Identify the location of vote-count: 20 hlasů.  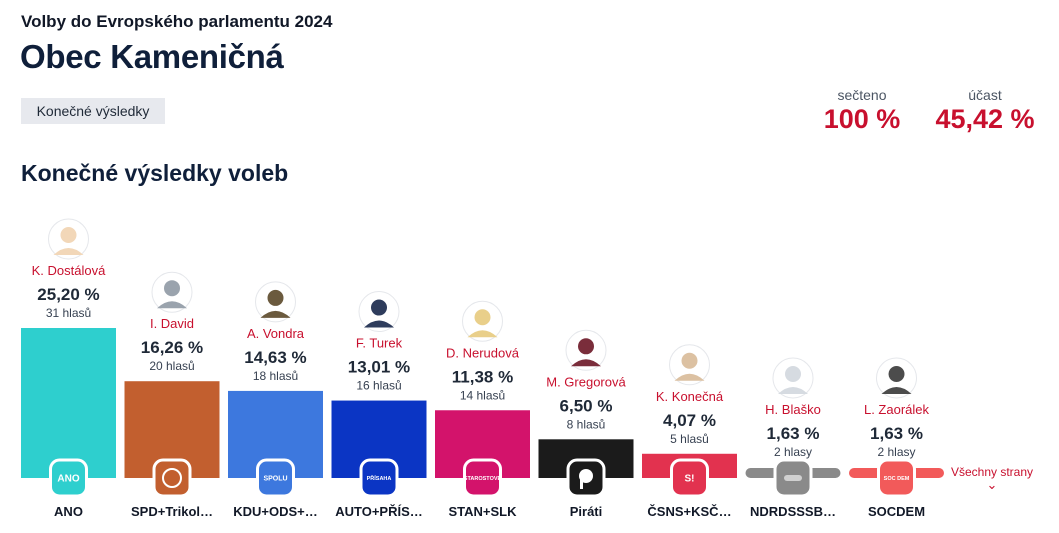
(171, 366).